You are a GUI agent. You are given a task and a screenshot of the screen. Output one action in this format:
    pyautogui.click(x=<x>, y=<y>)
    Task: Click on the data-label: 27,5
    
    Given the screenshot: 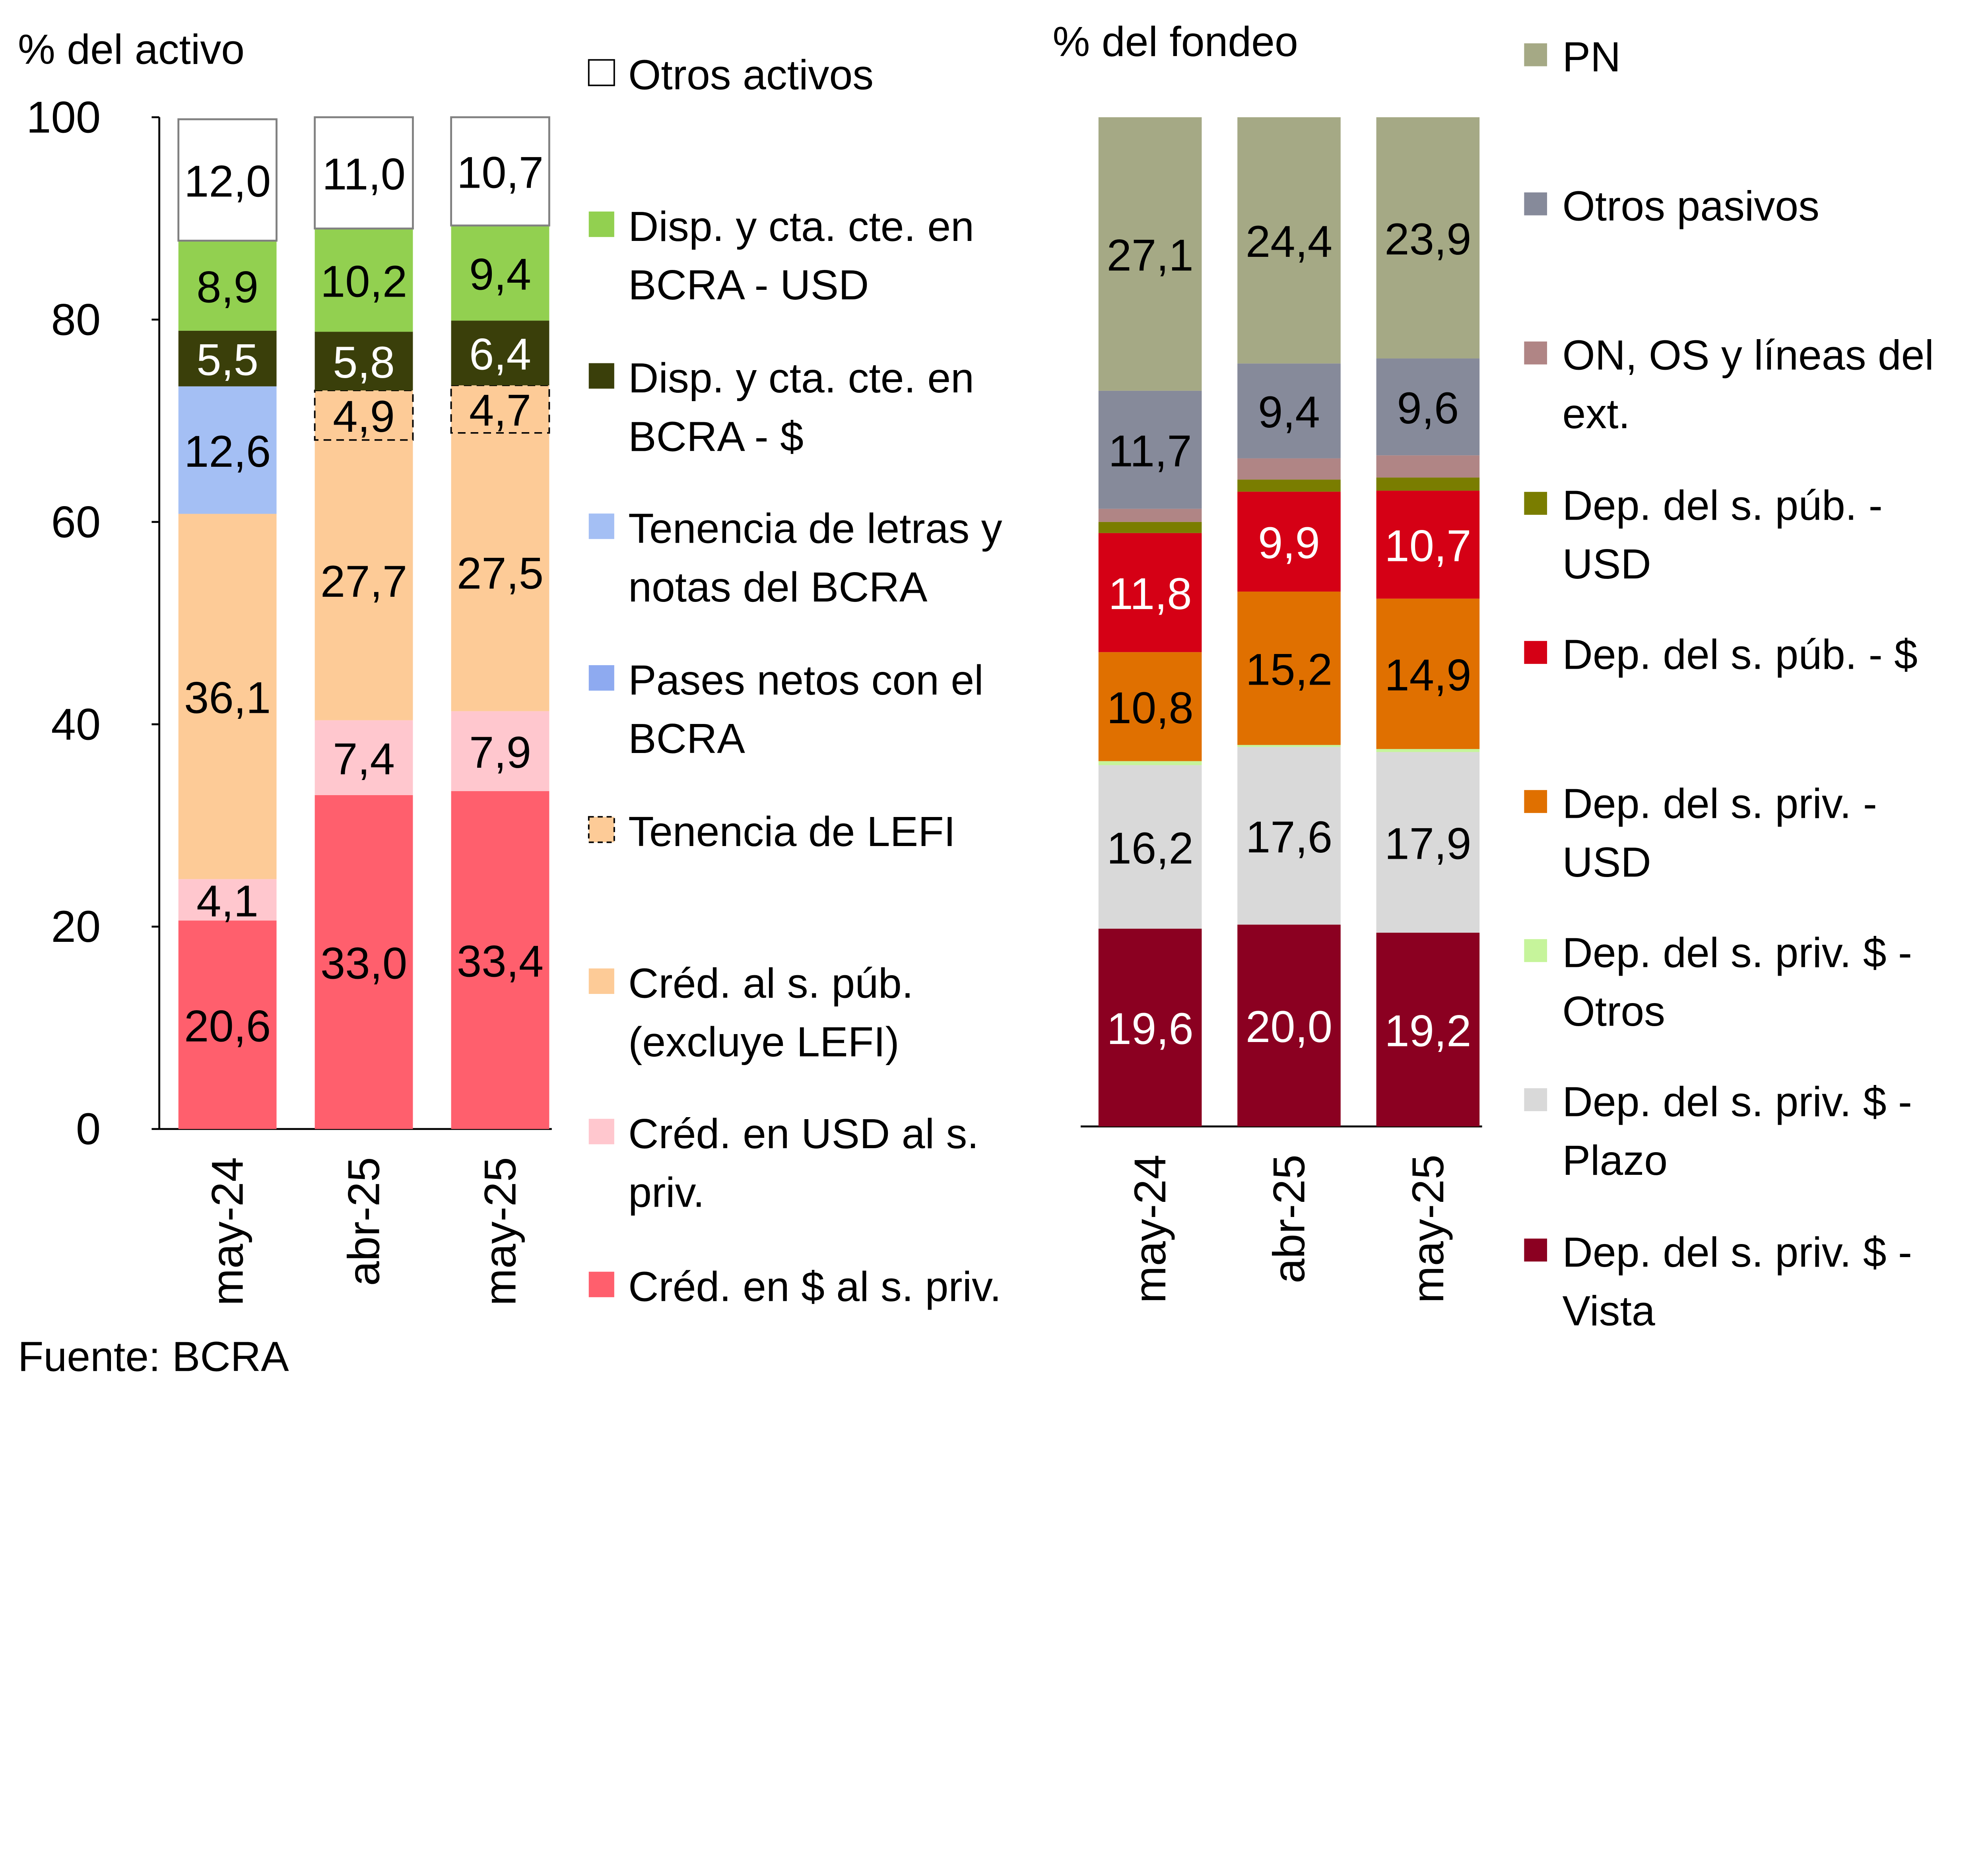 What is the action you would take?
    pyautogui.click(x=500, y=573)
    